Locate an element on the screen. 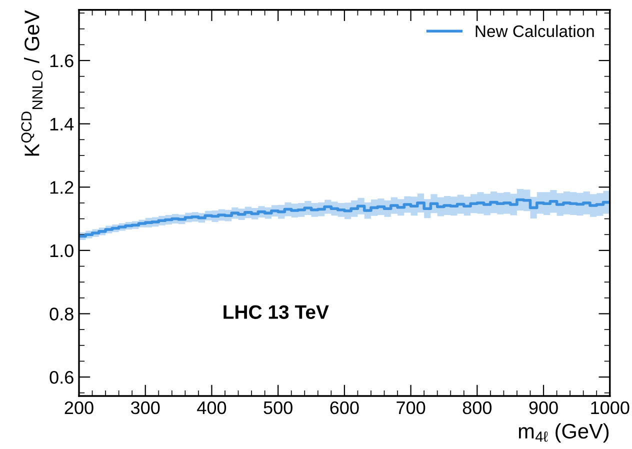  x-tick-label: 800 is located at coordinates (477, 407).